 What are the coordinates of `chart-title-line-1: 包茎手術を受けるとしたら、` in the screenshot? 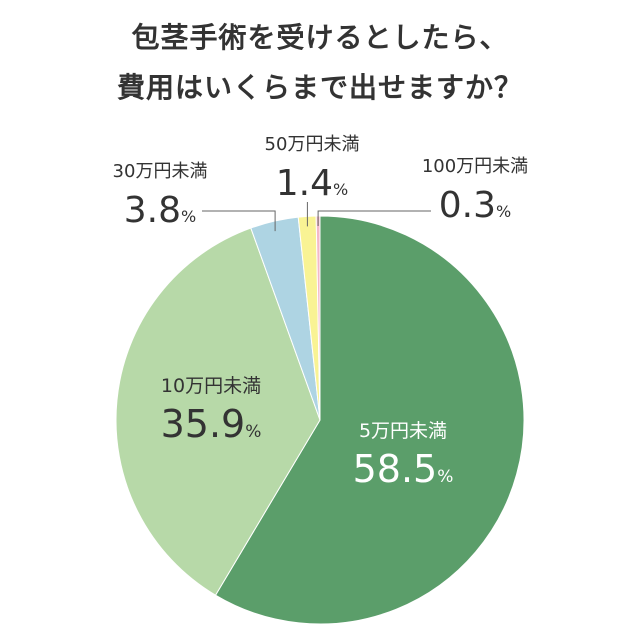 It's located at (320, 37).